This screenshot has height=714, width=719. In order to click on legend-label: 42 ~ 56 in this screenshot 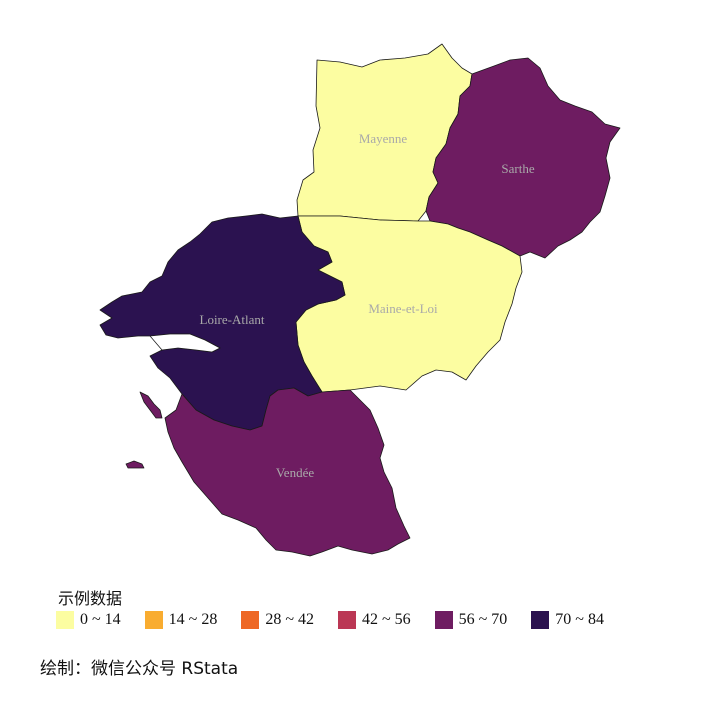, I will do `click(386, 619)`.